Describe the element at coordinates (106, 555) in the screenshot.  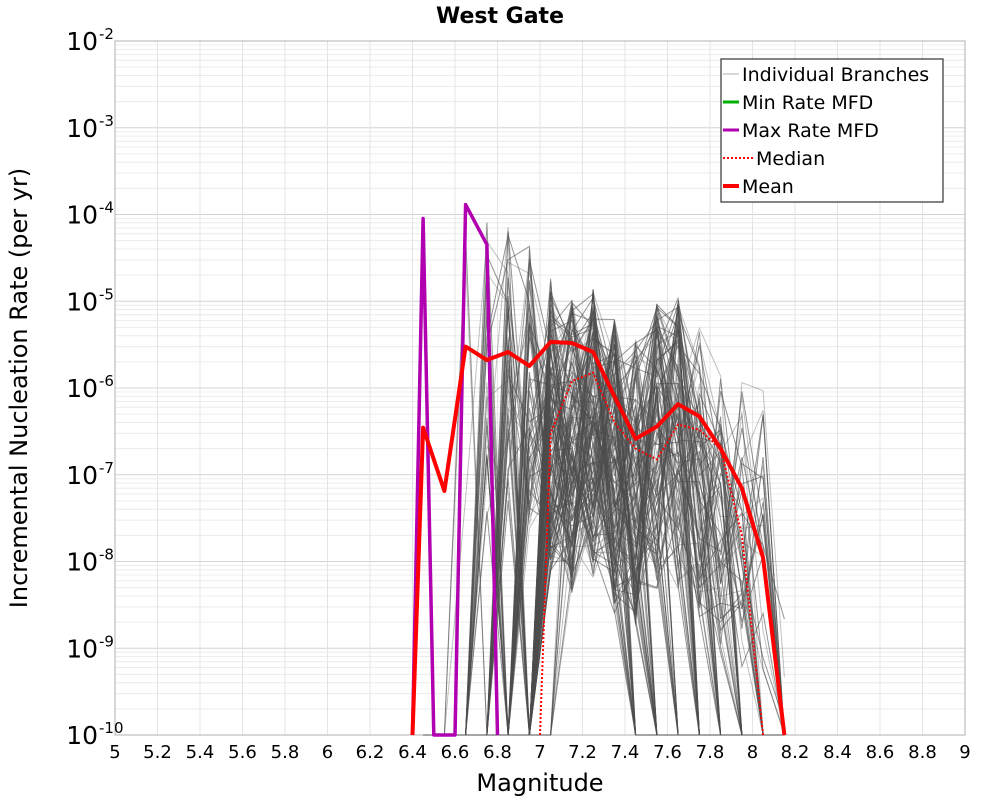
I see `y-tick-exponent: -8` at that location.